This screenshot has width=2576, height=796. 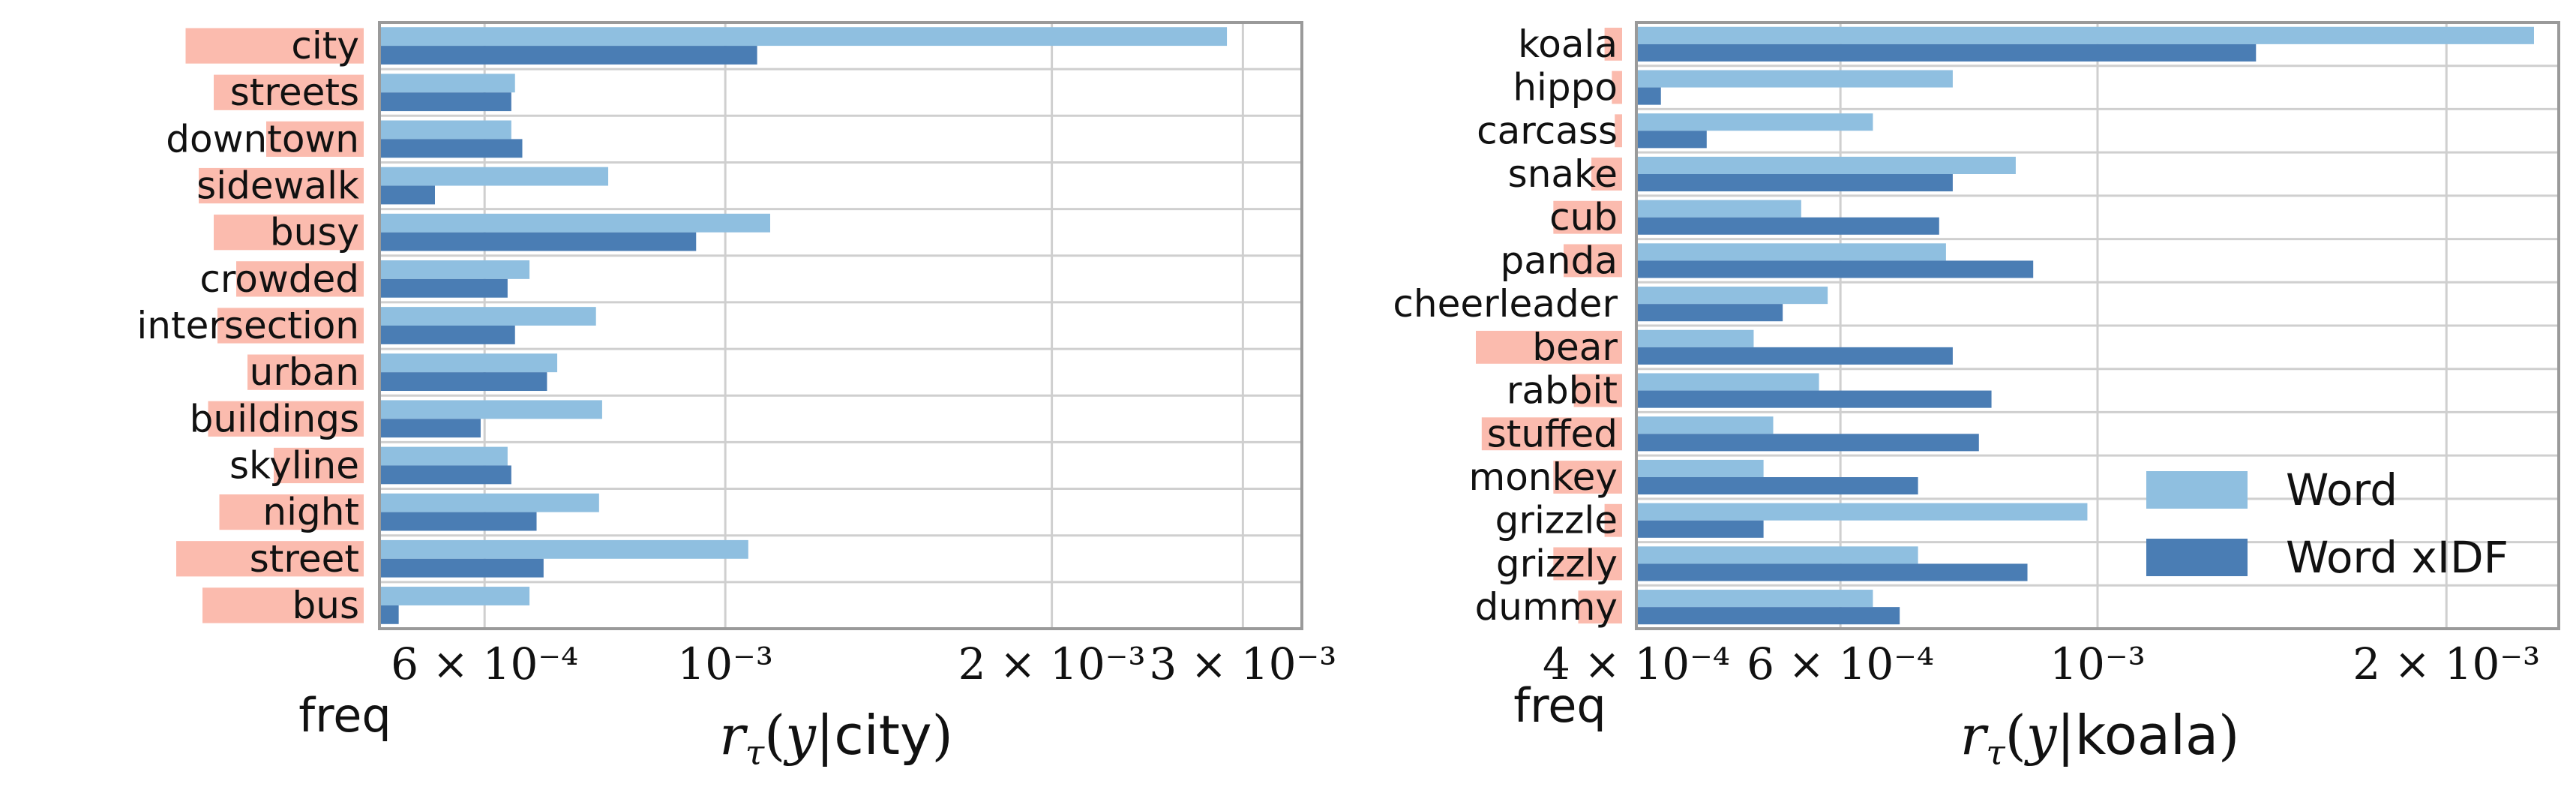 What do you see at coordinates (2085, 35) in the screenshot?
I see `bar-word-koala` at bounding box center [2085, 35].